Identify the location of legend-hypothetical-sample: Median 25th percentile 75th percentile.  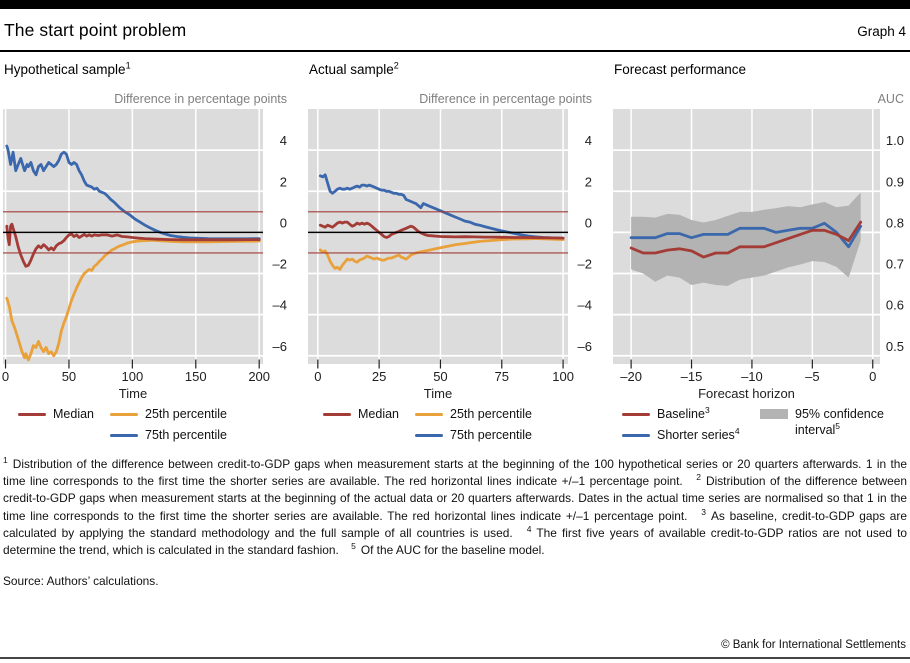
(161, 424).